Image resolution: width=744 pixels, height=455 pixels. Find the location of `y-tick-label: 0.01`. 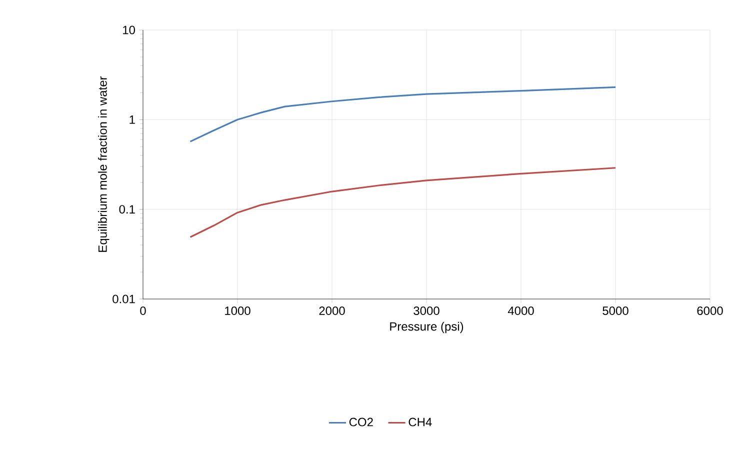

y-tick-label: 0.01 is located at coordinates (123, 299).